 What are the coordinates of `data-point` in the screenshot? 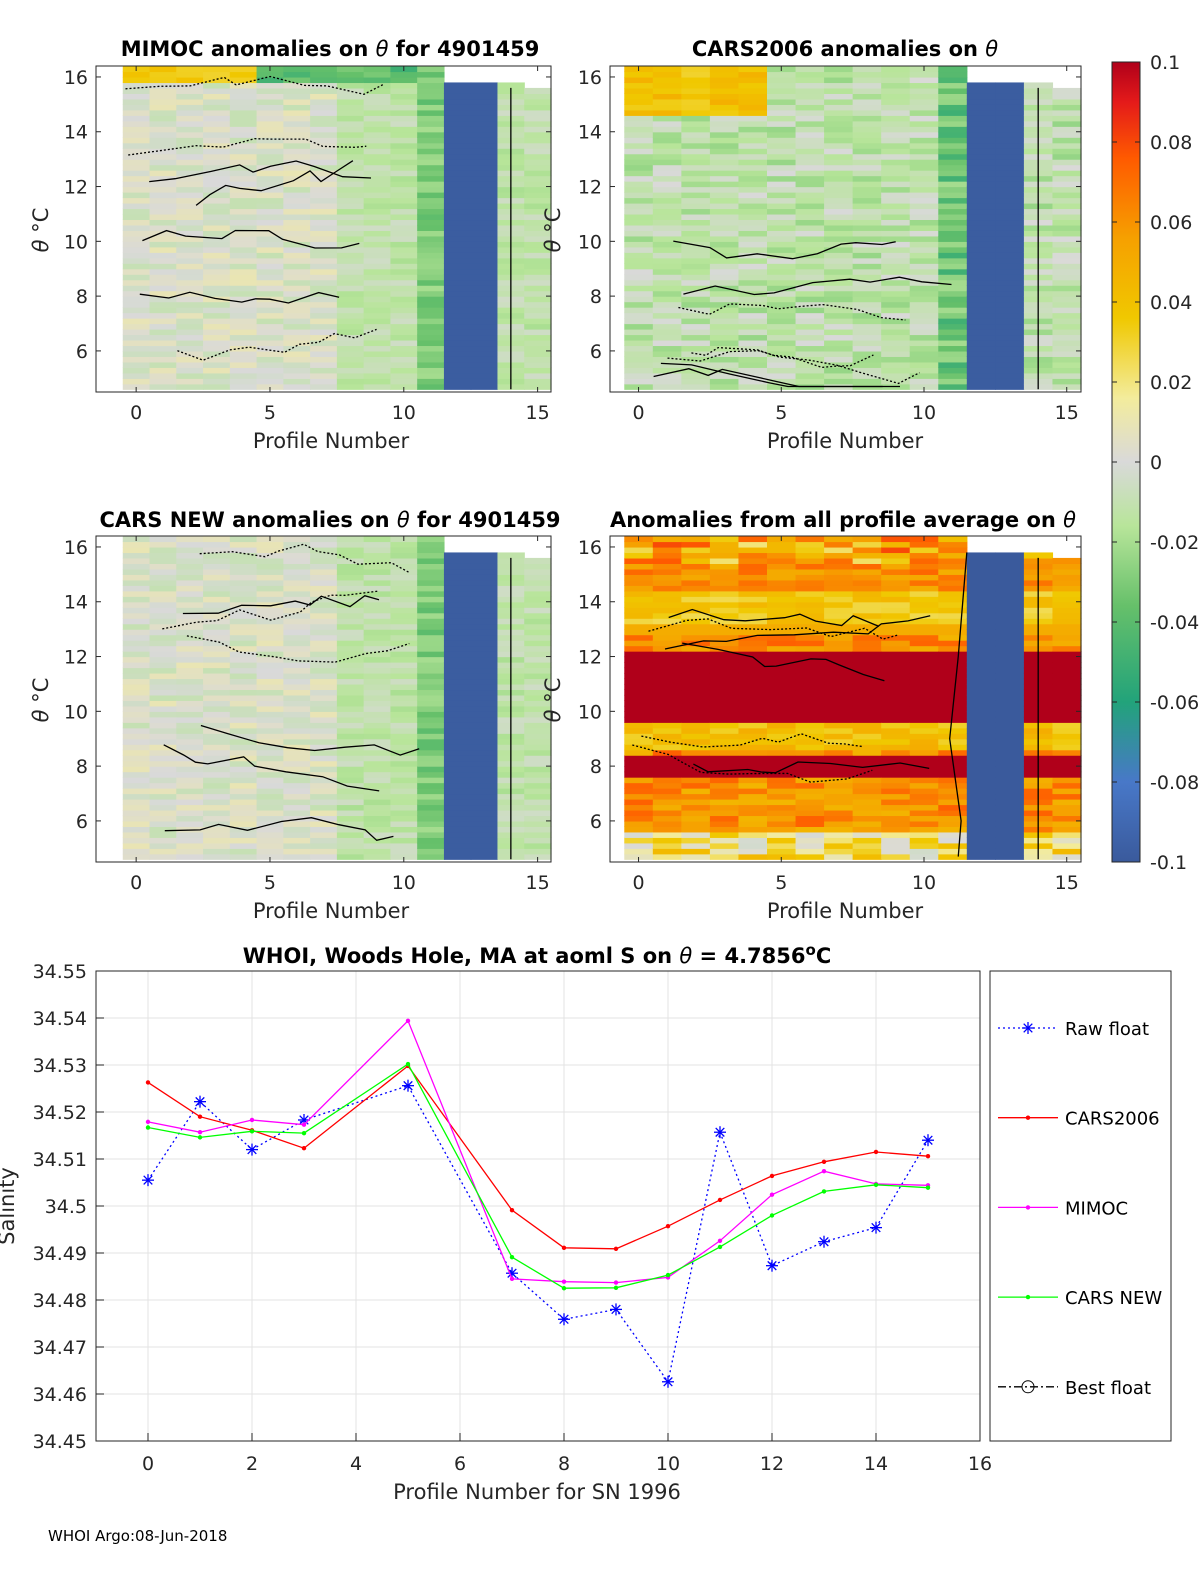 It's located at (772, 1176).